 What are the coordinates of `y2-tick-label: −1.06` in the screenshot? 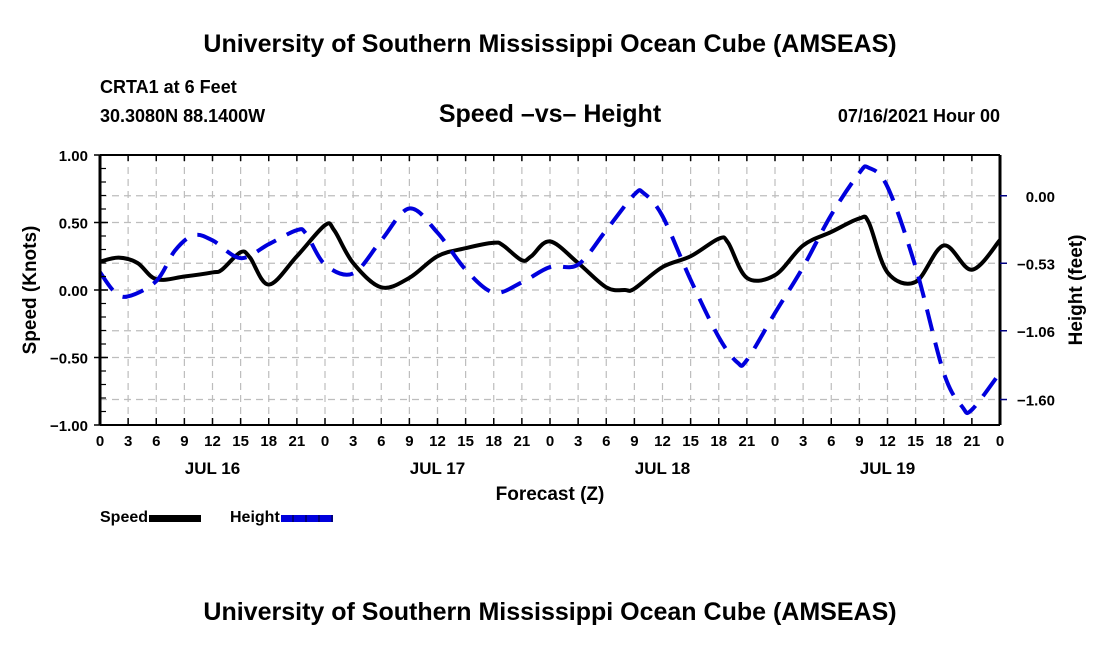 It's located at (1036, 332).